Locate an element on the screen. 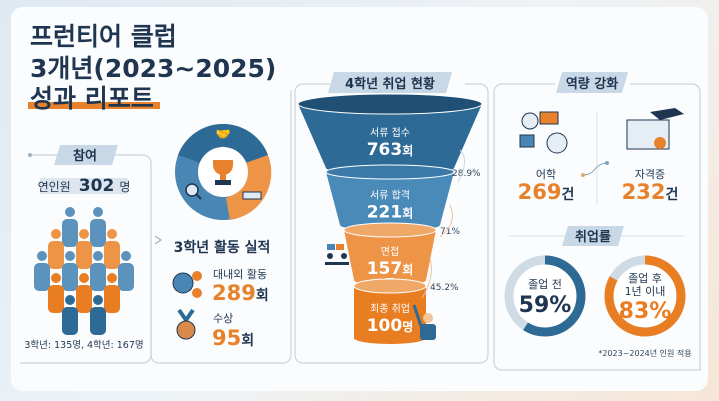 This screenshot has width=719, height=401. globe-gears-icon is located at coordinates (183, 283).